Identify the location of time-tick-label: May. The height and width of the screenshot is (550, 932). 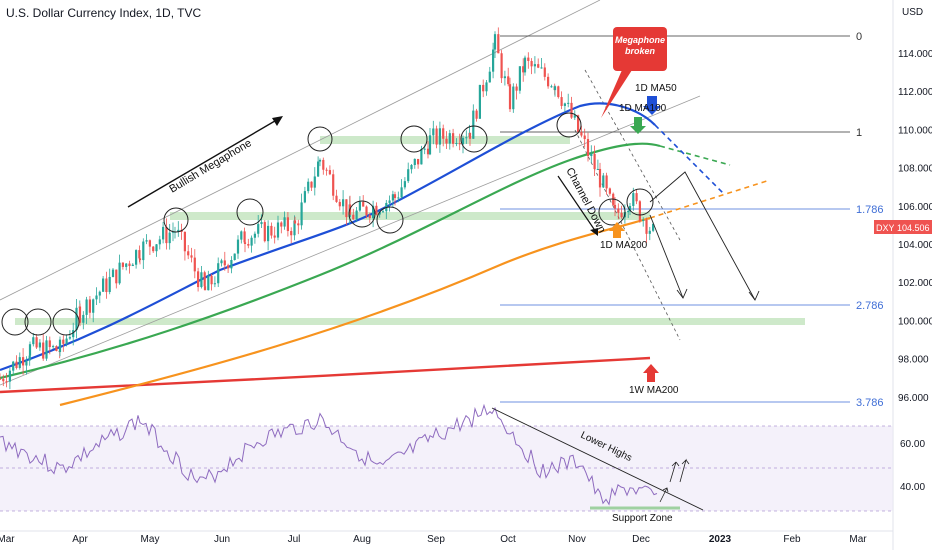
(150, 539).